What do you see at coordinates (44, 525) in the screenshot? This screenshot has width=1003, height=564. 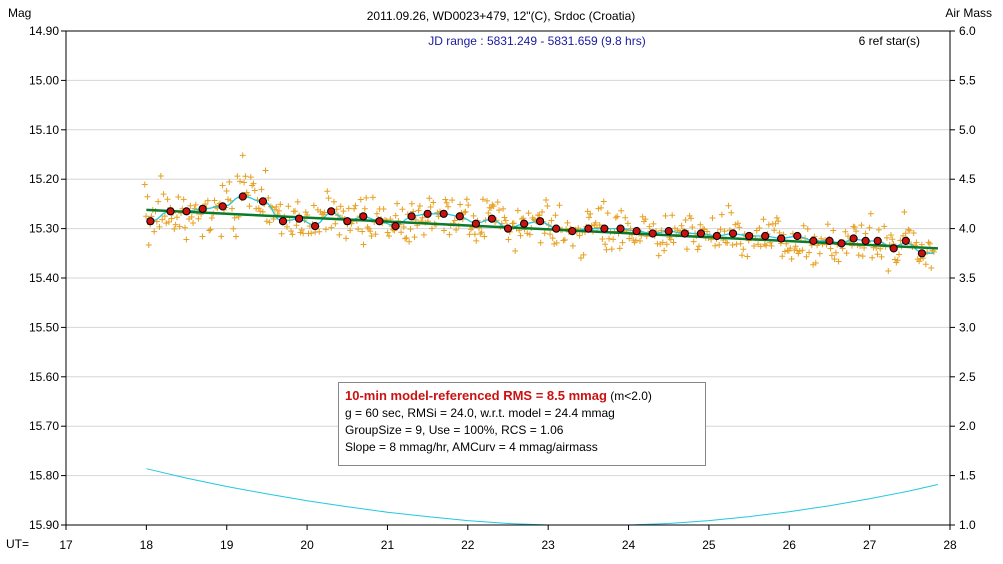 I see `y-tick-label: 15.90` at bounding box center [44, 525].